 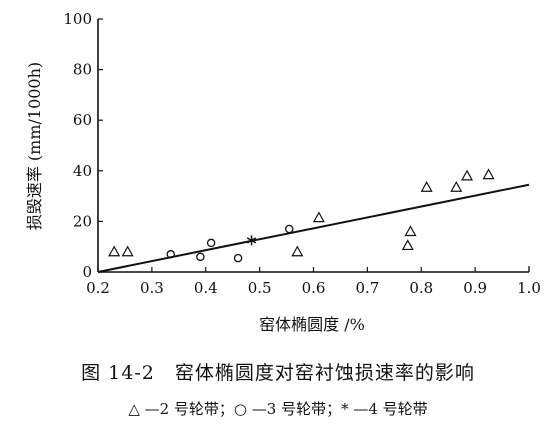 I want to click on x-tick-labels: 0.2 0.3 0.4 0.5 0.6 0.7 0.8 0.9 1.0, so click(x=313, y=288).